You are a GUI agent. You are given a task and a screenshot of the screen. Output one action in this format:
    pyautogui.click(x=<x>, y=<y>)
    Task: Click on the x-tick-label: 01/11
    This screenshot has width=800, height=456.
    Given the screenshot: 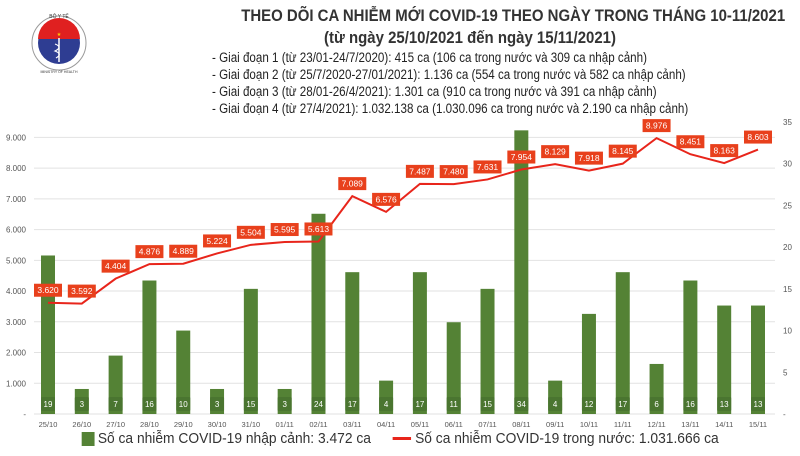 What is the action you would take?
    pyautogui.click(x=285, y=424)
    